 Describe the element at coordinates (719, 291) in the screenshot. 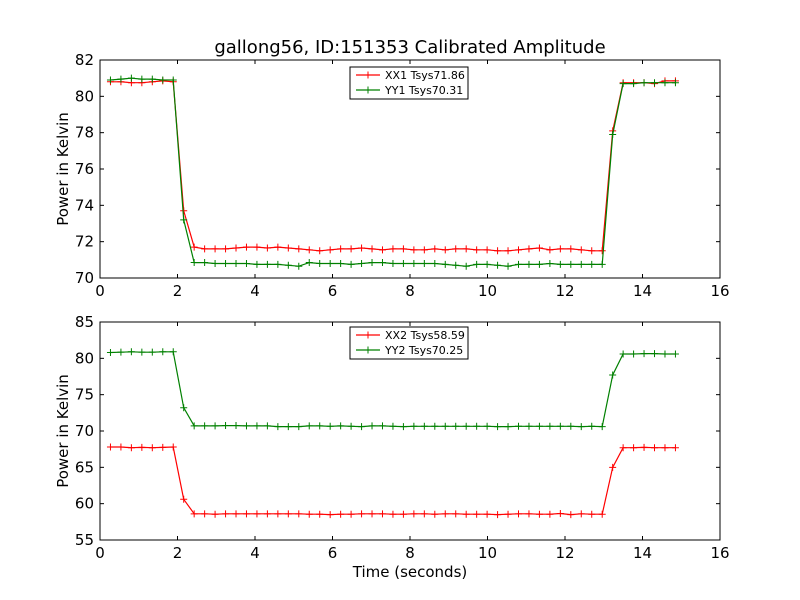

I see `x-tick-label: 16` at that location.